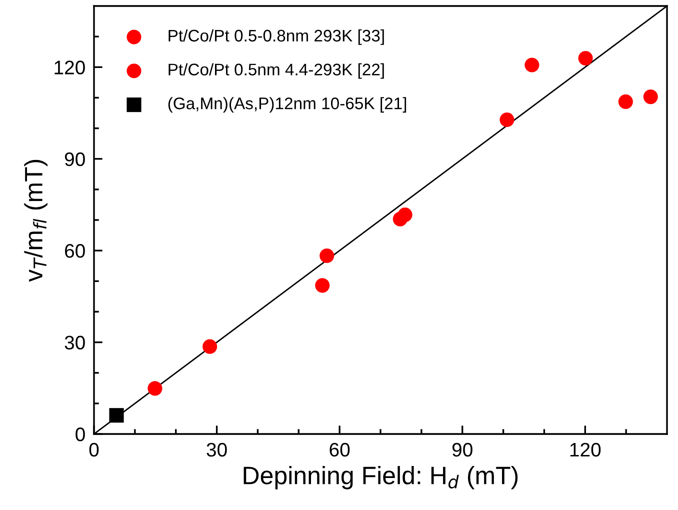 This screenshot has width=678, height=510. I want to click on y-tick-label: 120, so click(69, 67).